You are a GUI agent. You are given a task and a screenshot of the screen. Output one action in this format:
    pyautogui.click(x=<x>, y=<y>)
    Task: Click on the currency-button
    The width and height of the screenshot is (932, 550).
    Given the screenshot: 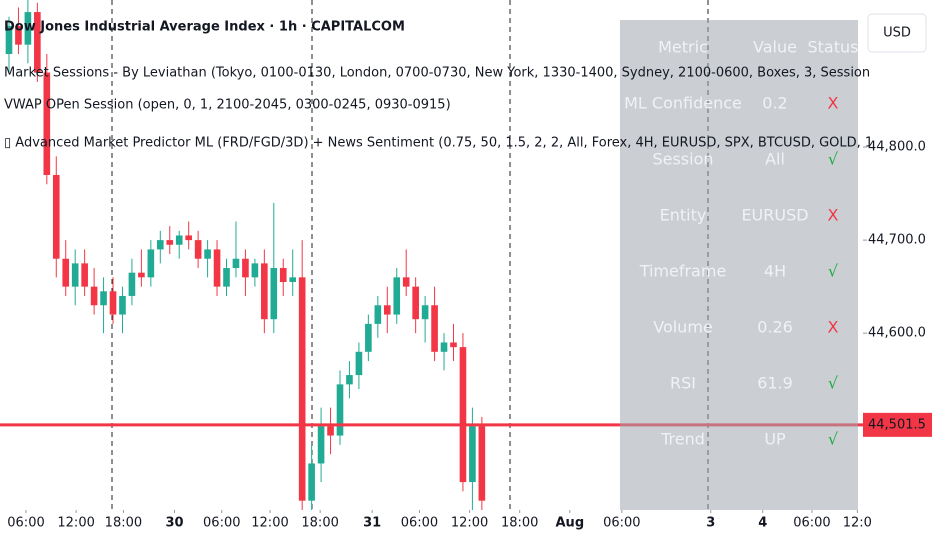 What is the action you would take?
    pyautogui.click(x=897, y=33)
    